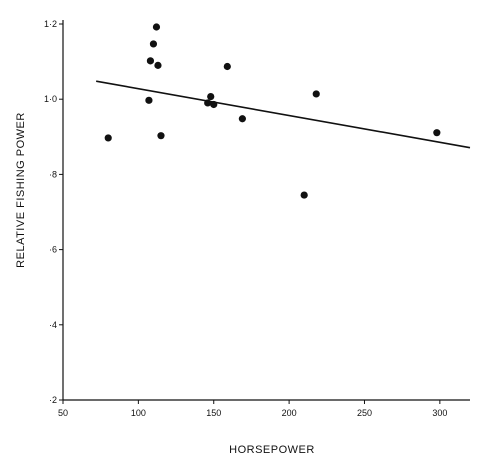  Describe the element at coordinates (50, 99) in the screenshot. I see `y-tick-label: 1·0` at that location.